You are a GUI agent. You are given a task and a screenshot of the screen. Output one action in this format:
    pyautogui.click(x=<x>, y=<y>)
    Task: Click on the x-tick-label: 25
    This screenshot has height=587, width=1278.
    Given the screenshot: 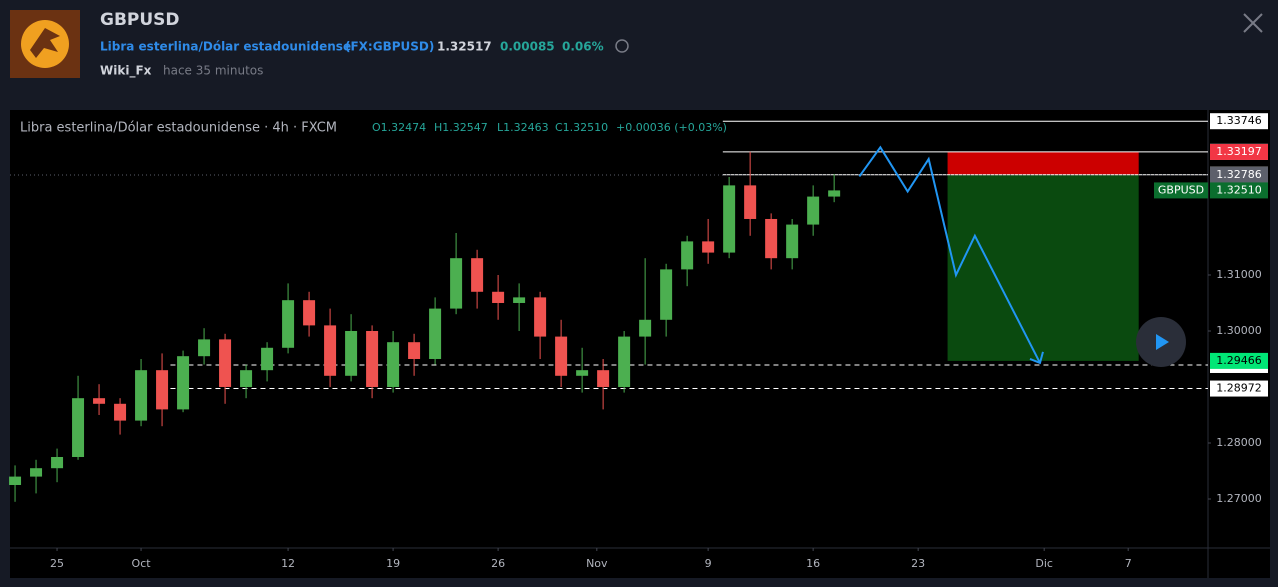 What is the action you would take?
    pyautogui.click(x=57, y=563)
    